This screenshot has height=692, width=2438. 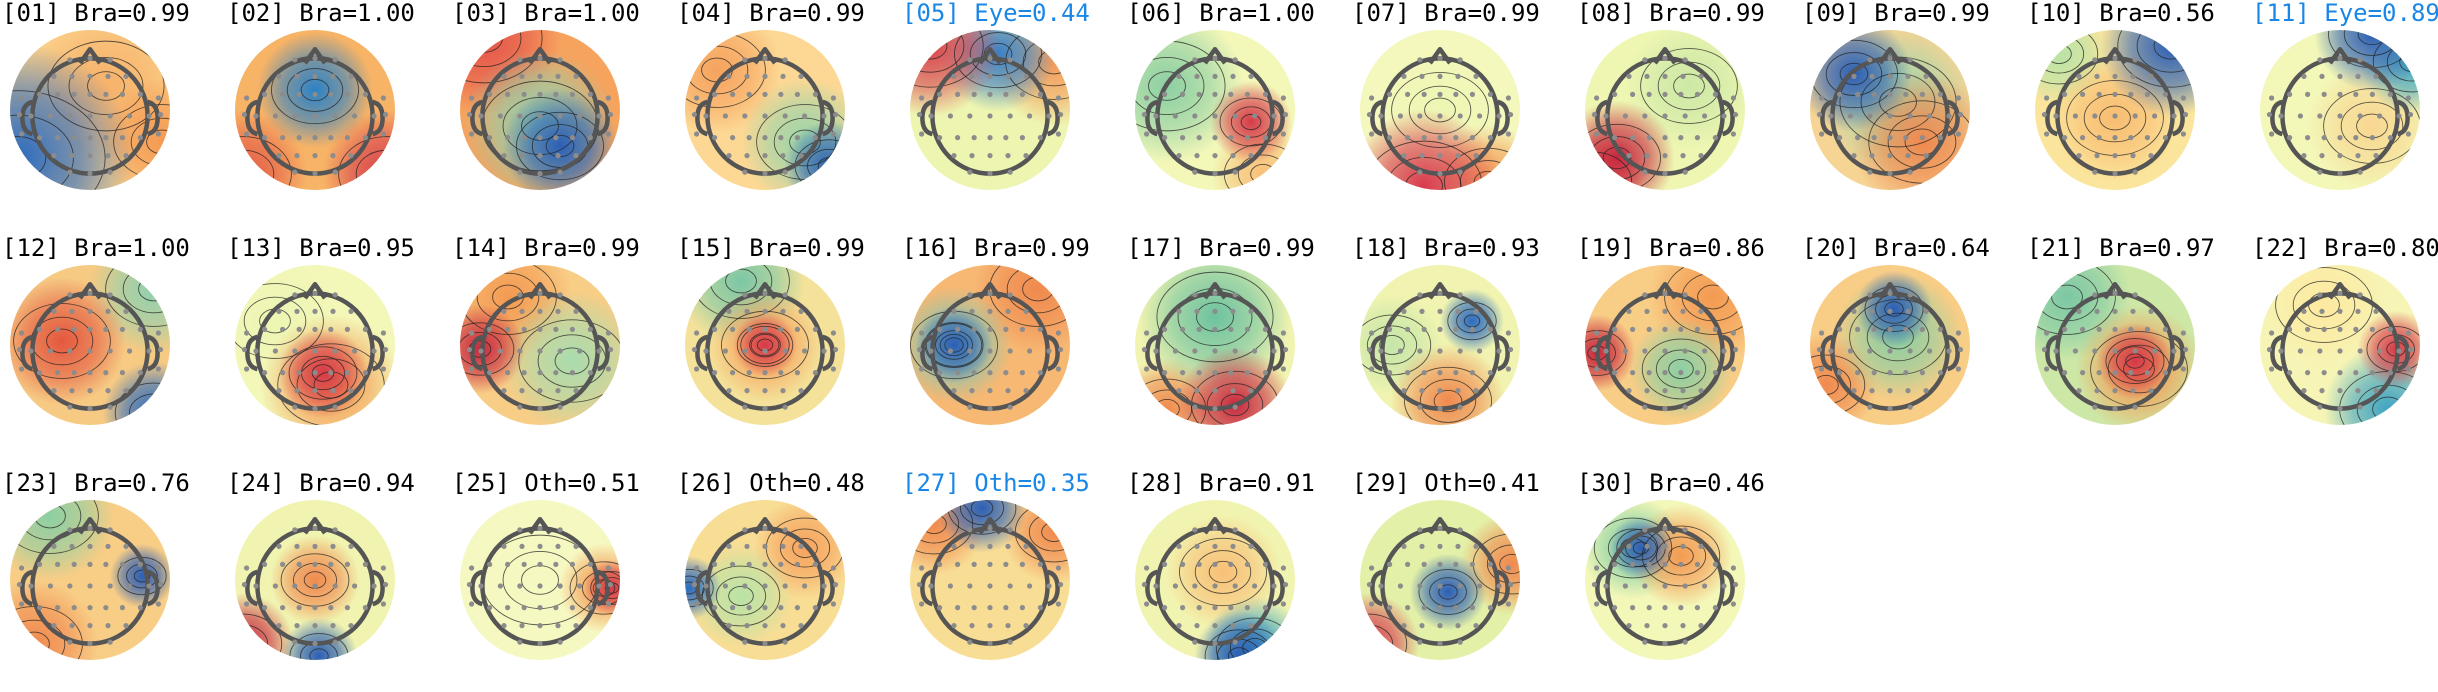 What do you see at coordinates (378, 588) in the screenshot?
I see `right-ear` at bounding box center [378, 588].